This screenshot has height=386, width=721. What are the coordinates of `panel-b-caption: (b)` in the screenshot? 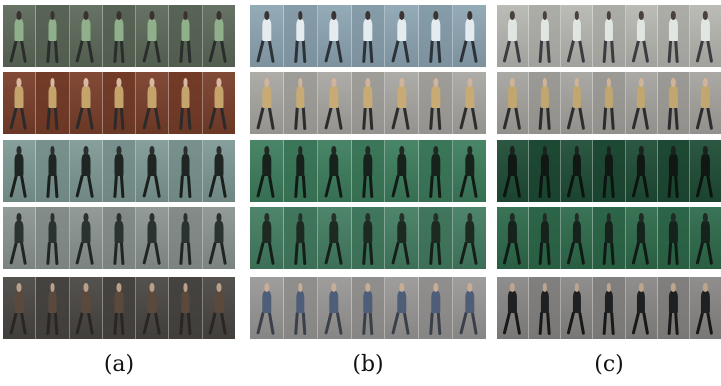 It's located at (368, 364).